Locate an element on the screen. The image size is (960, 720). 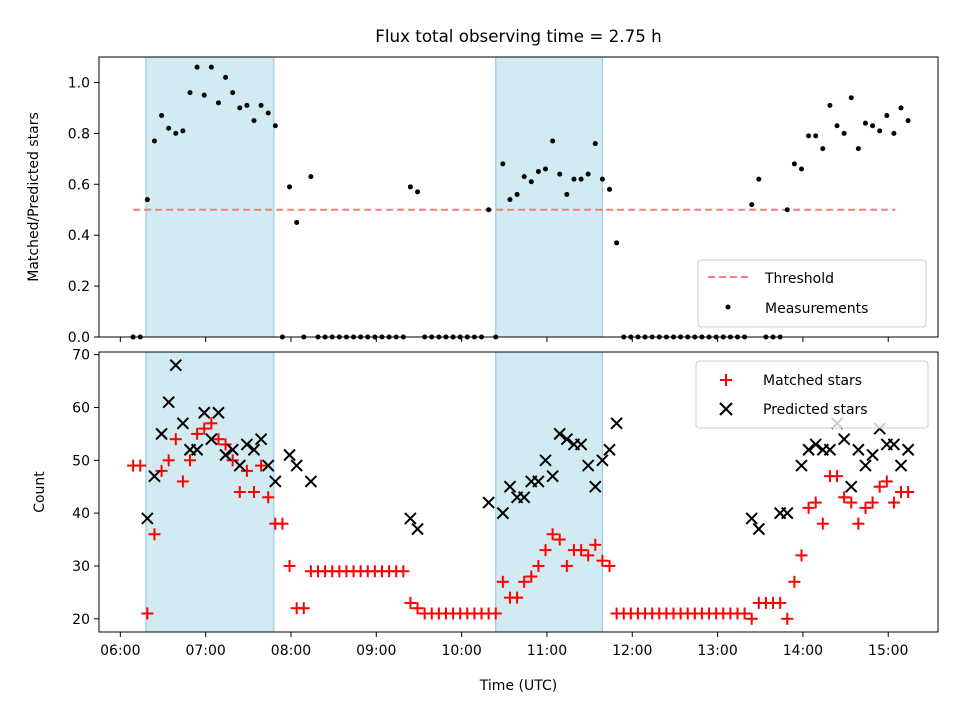
threshold-legend-label: Threshold is located at coordinates (799, 279).